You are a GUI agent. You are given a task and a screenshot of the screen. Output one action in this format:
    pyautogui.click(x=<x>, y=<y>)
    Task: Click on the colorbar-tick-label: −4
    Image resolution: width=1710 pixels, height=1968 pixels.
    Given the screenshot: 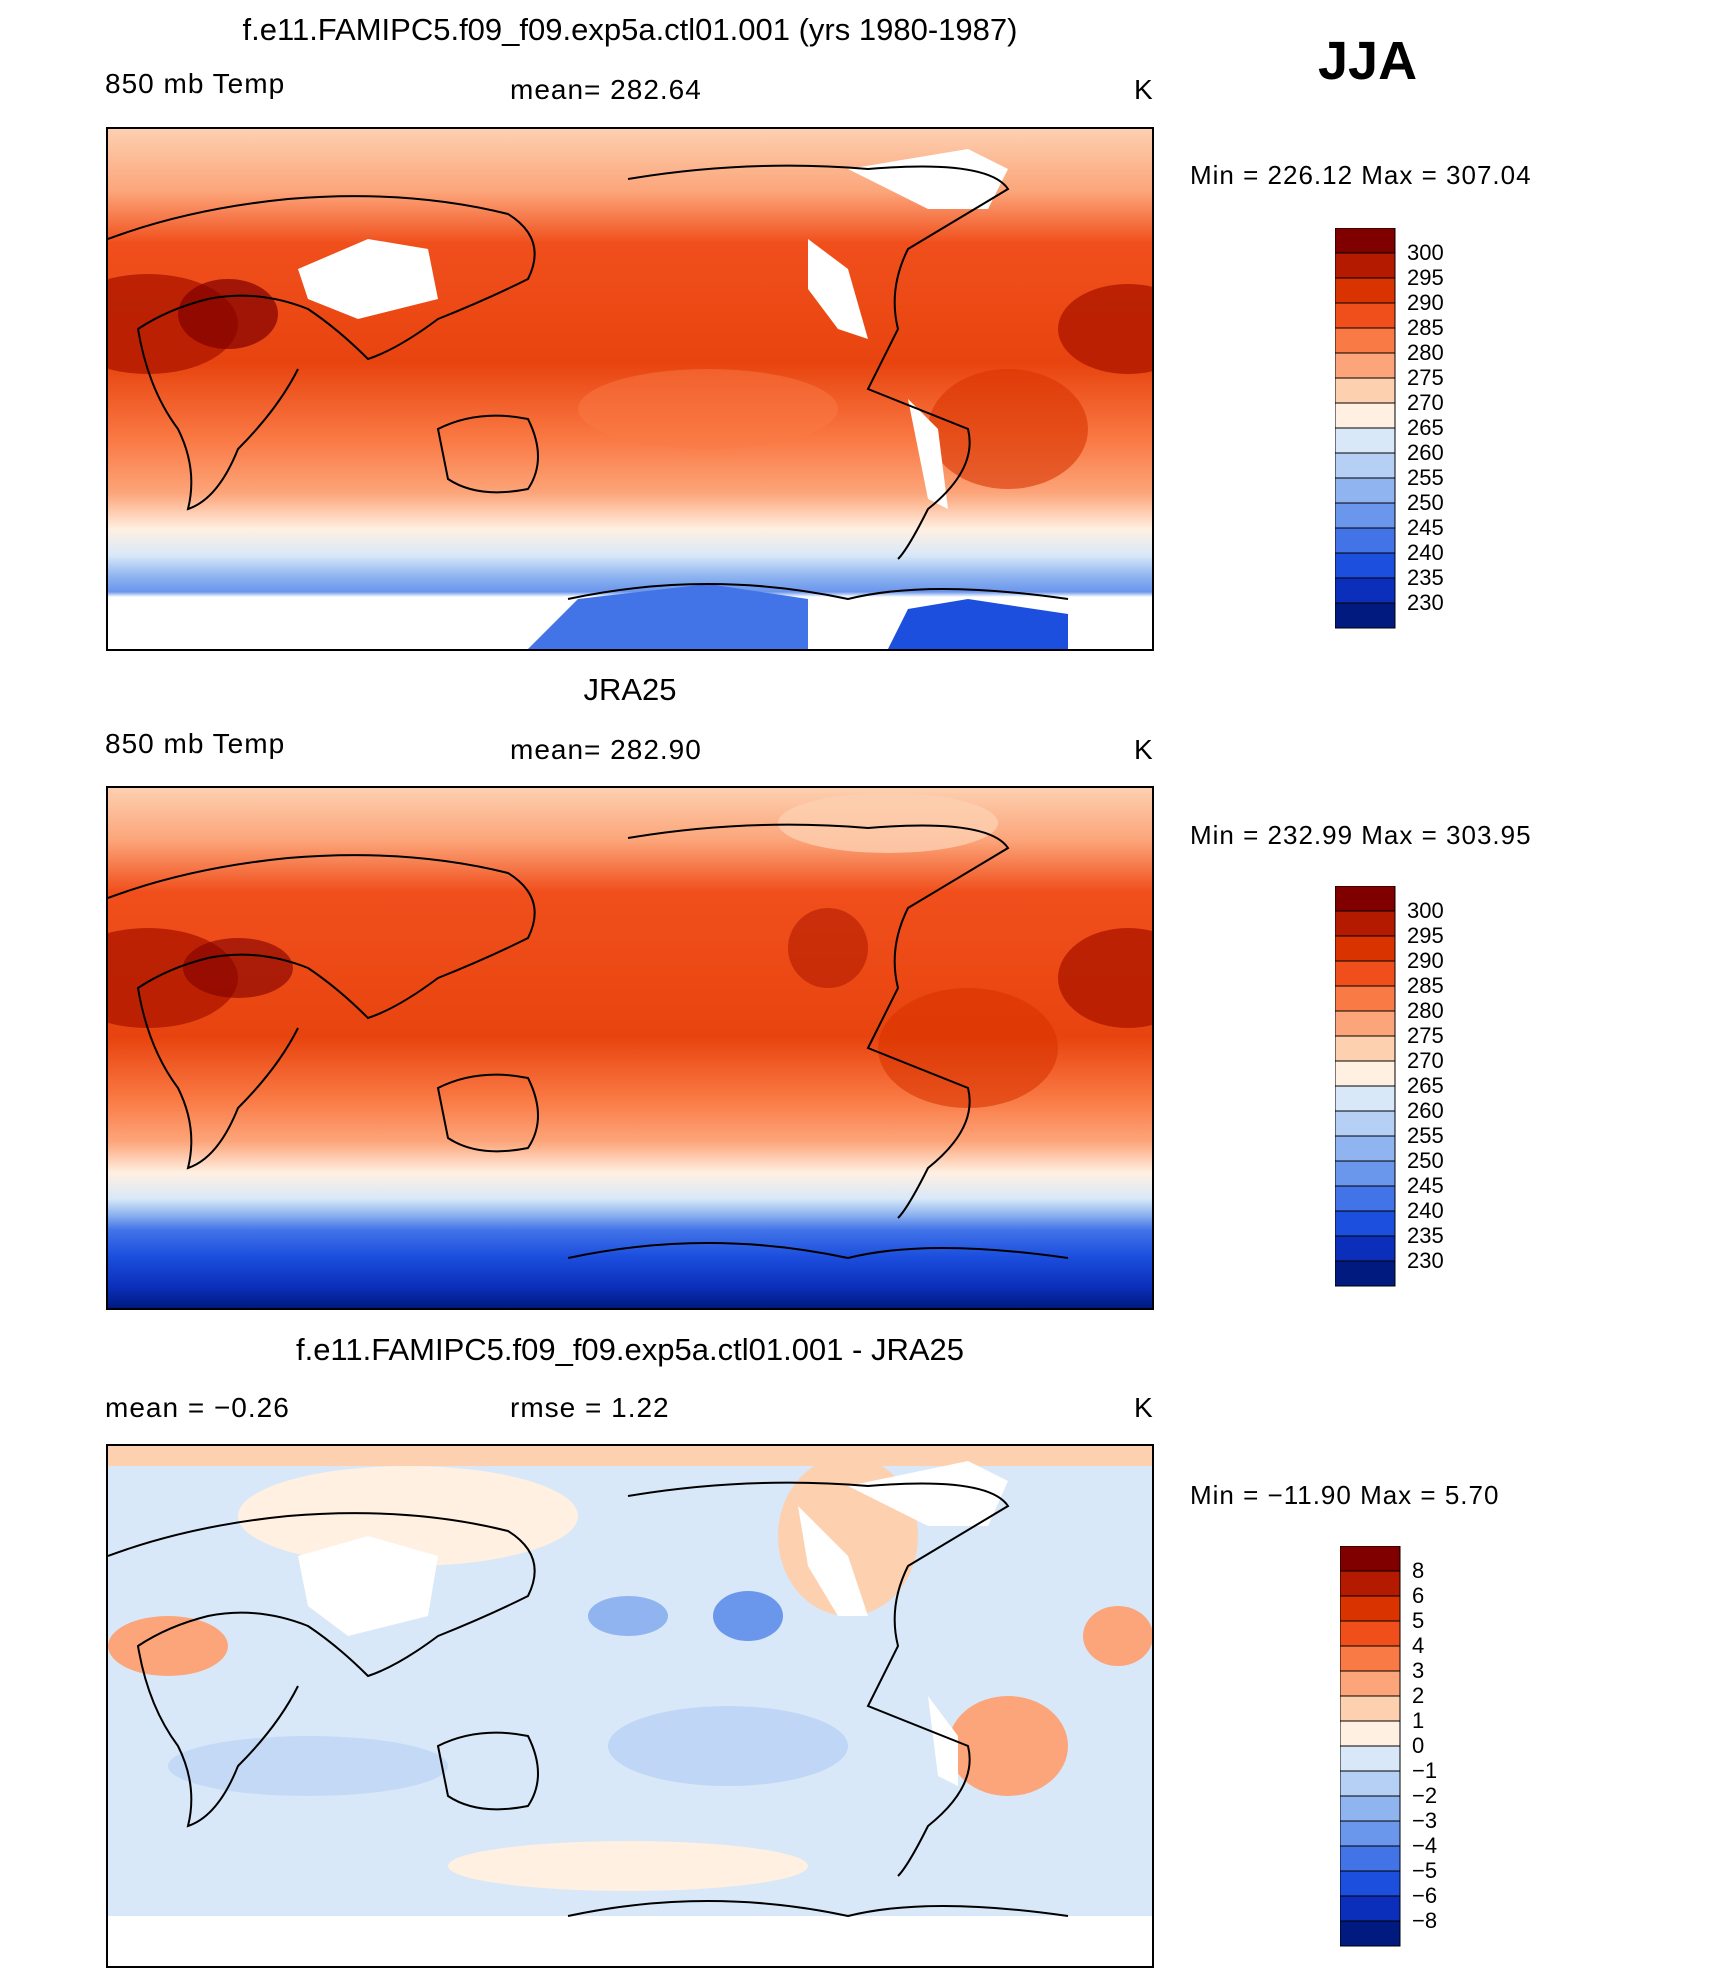 What is the action you would take?
    pyautogui.click(x=1425, y=1845)
    